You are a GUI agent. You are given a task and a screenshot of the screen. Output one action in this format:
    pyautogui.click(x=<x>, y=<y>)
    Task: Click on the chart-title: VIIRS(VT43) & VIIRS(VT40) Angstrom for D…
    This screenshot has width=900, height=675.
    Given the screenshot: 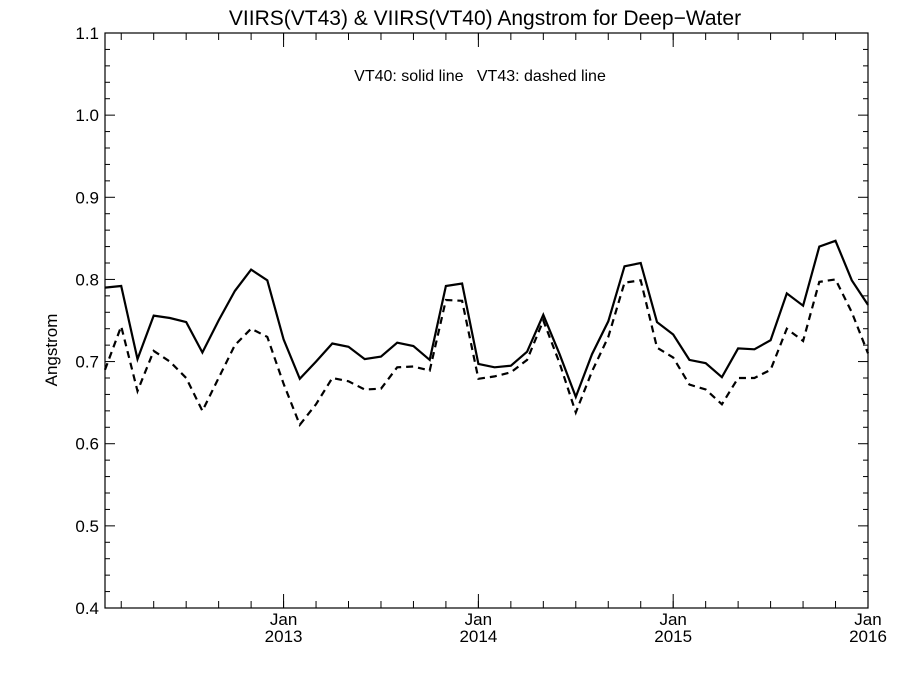 What is the action you would take?
    pyautogui.click(x=485, y=18)
    